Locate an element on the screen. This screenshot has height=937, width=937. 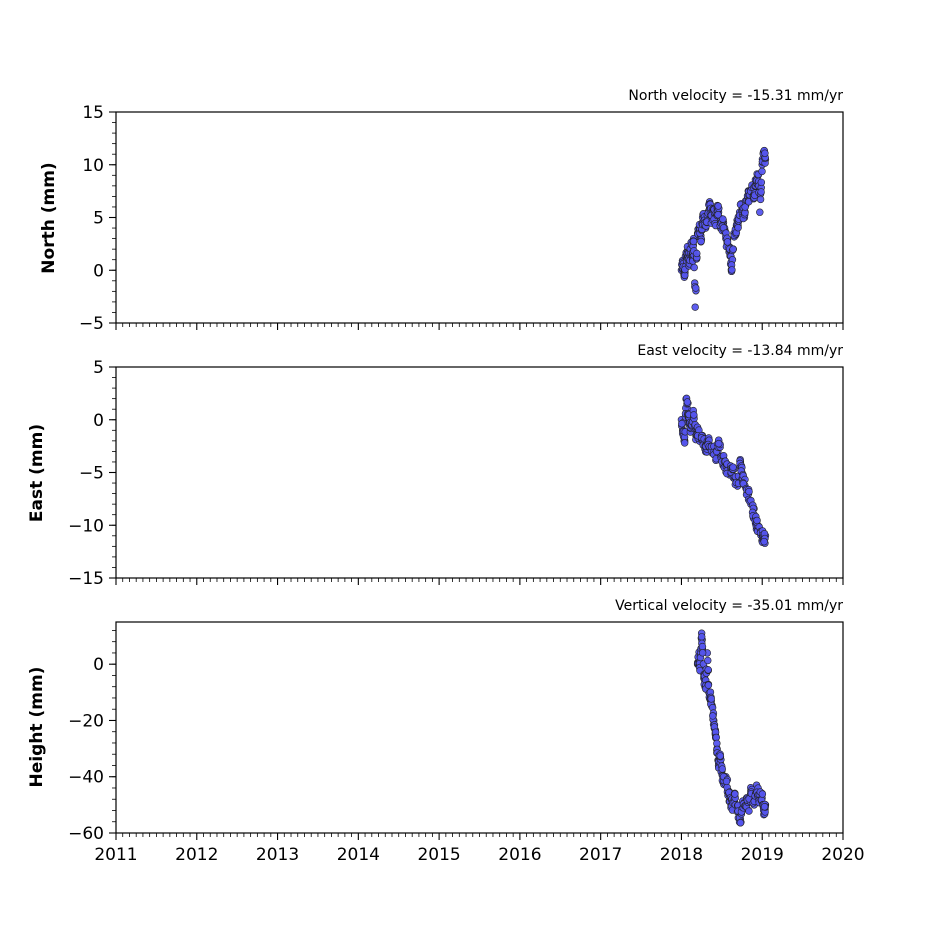
height-axis-title: Height (mm) is located at coordinates (37, 727).